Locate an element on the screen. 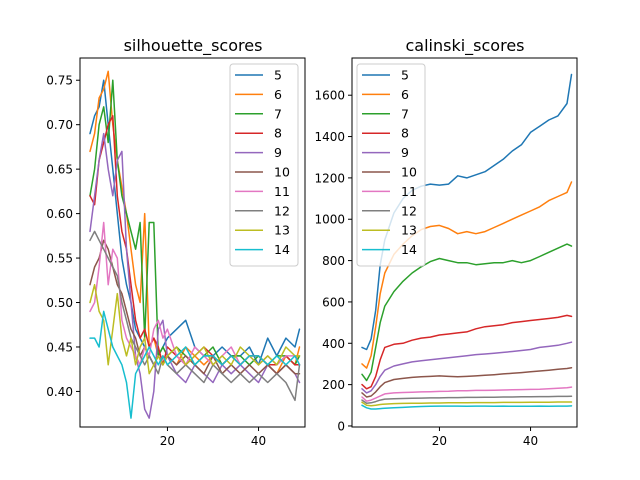 The height and width of the screenshot is (480, 640). y-tick-label: 200 is located at coordinates (333, 385).